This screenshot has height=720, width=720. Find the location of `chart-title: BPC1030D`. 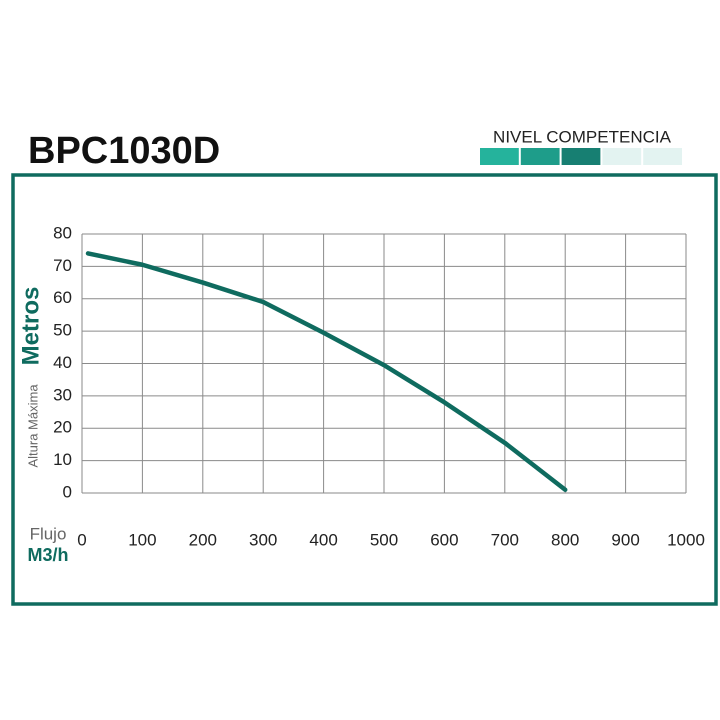

chart-title: BPC1030D is located at coordinates (124, 151).